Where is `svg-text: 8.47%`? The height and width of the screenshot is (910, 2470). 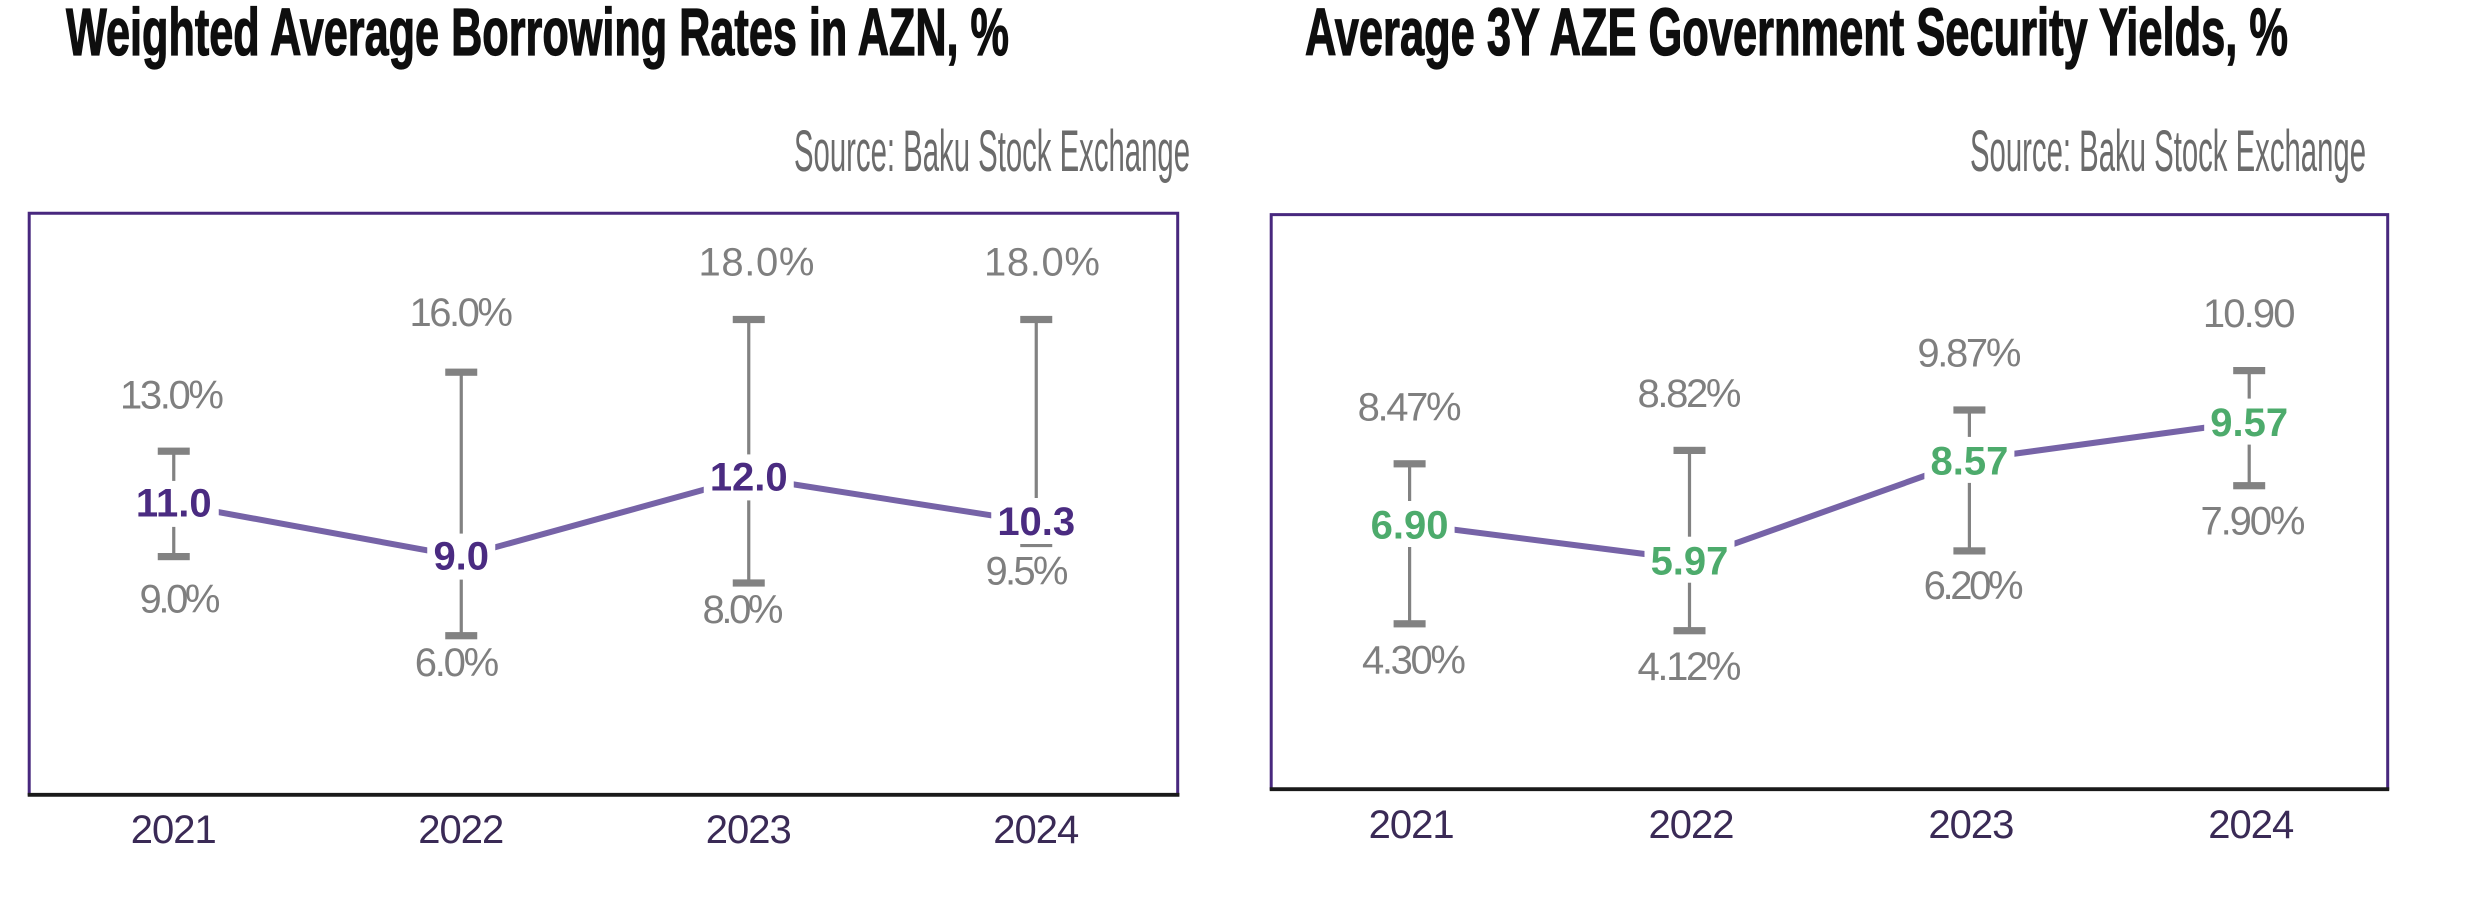
svg-text: 8.47% is located at coordinates (1410, 407).